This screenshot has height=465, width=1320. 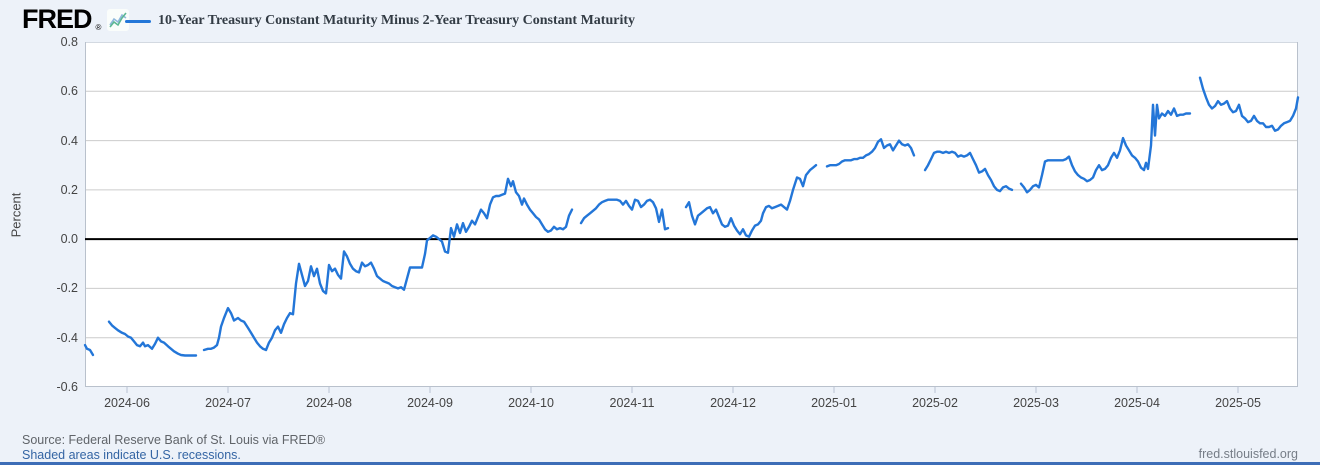 What do you see at coordinates (430, 403) in the screenshot?
I see `x-tick-label: 2024-09` at bounding box center [430, 403].